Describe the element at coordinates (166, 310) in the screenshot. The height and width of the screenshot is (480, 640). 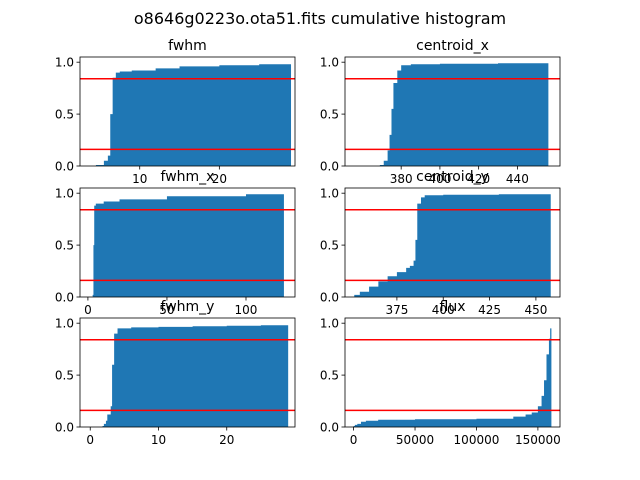
I see `x-tick-label: 50` at that location.